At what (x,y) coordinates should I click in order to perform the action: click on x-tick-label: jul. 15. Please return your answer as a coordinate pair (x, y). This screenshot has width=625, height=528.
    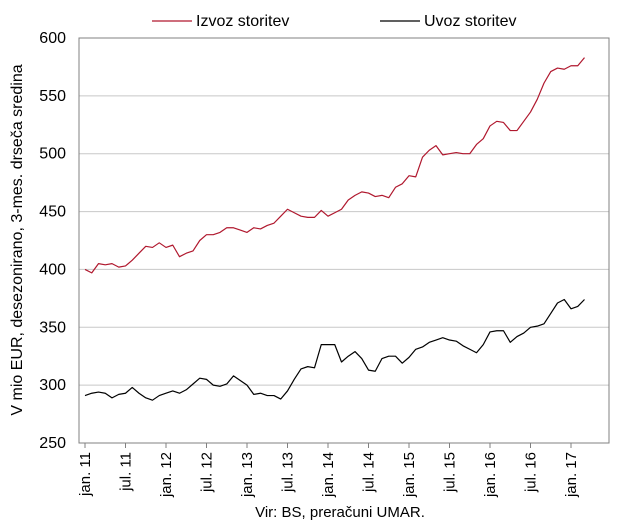
    Looking at the image, I should click on (450, 472).